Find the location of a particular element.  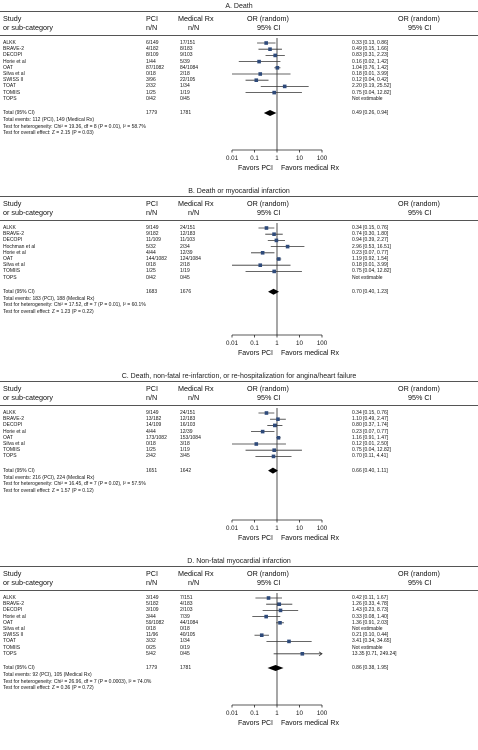

x-tick-label: 1 is located at coordinates (277, 158).